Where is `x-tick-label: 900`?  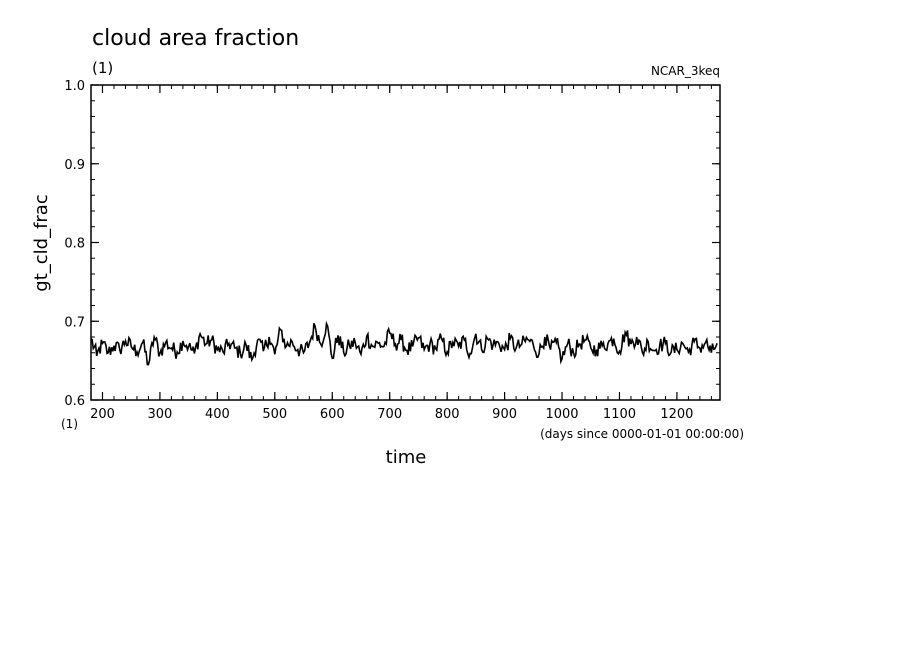 x-tick-label: 900 is located at coordinates (504, 414).